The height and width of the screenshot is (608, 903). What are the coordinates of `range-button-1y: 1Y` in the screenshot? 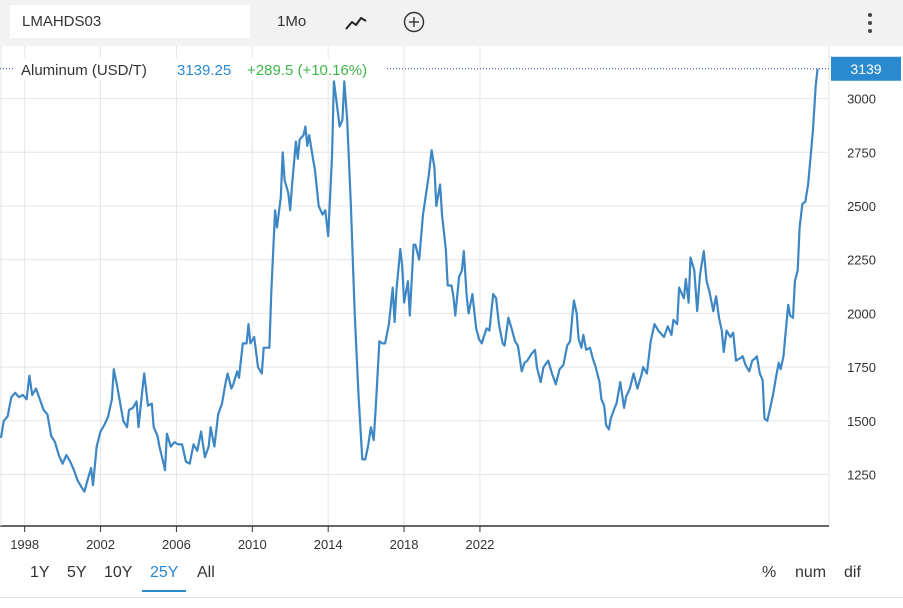 It's located at (40, 572).